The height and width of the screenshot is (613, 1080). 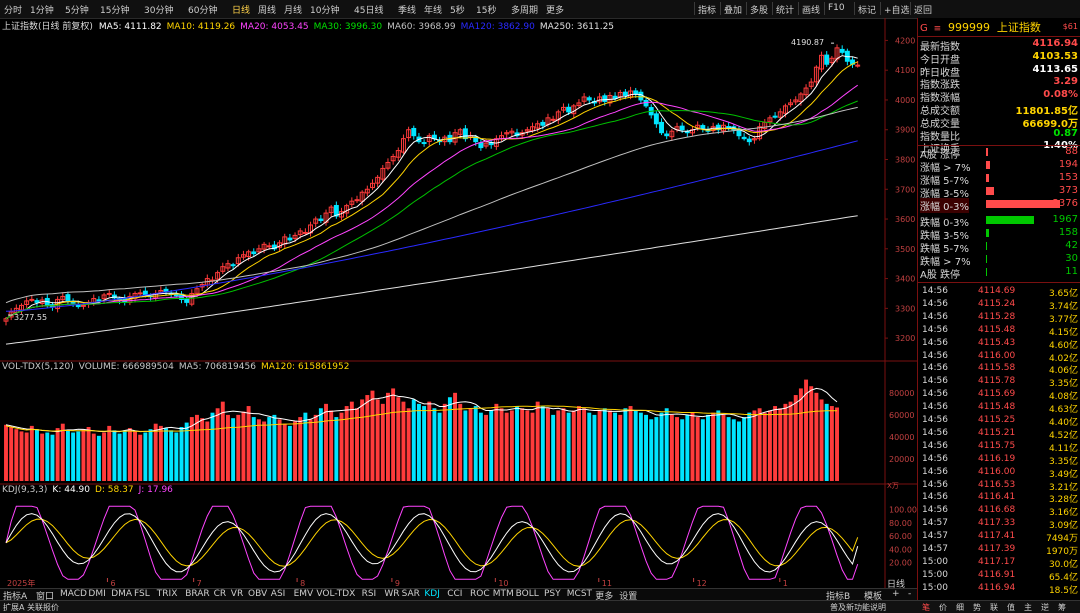 I want to click on status-tab-4: 联, so click(x=994, y=607).